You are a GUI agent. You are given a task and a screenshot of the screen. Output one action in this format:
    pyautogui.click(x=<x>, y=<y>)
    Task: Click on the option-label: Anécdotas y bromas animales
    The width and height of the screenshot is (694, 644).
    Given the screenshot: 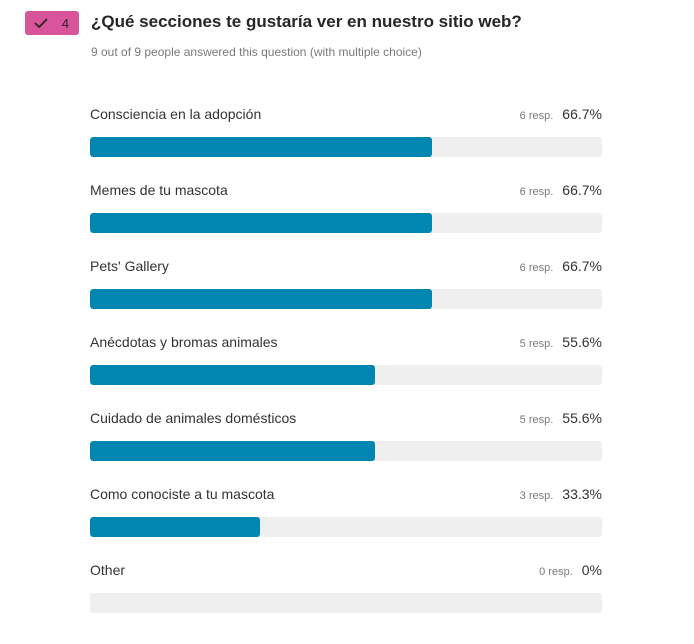 What is the action you would take?
    pyautogui.click(x=184, y=342)
    